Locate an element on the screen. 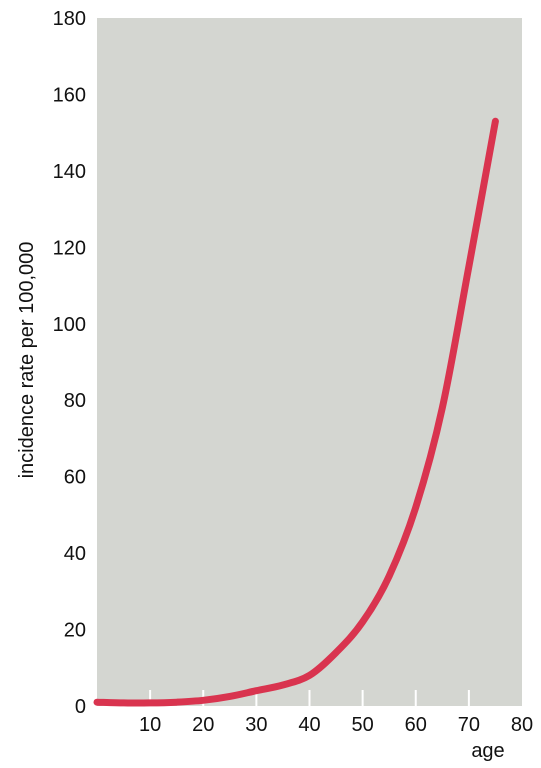 This screenshot has width=541, height=768. x-tick-label-70: 70 is located at coordinates (469, 725).